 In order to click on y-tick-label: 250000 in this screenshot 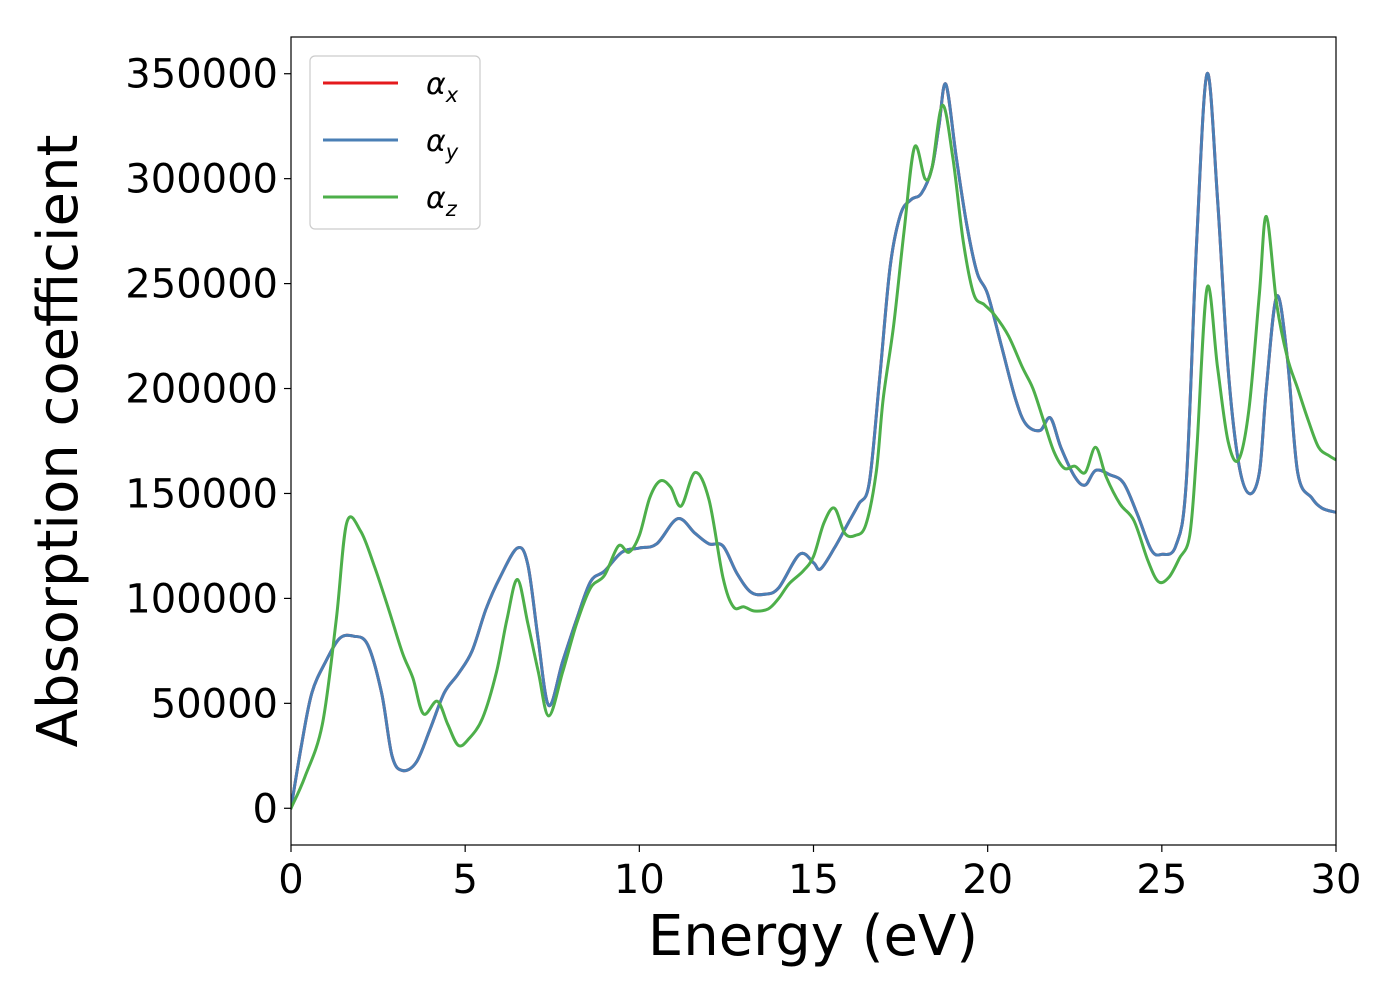, I will do `click(201, 285)`.